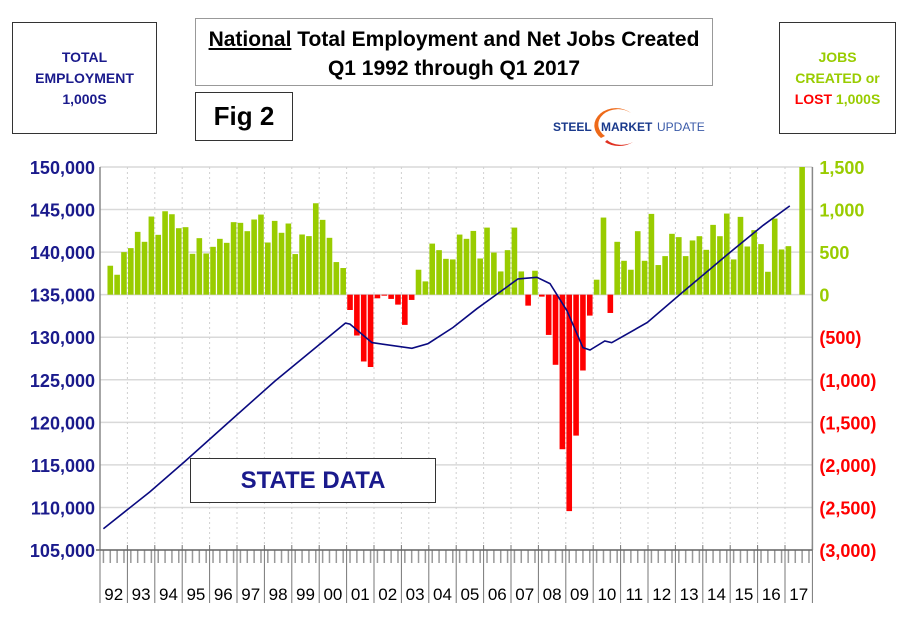 This screenshot has width=910, height=622. What do you see at coordinates (681, 127) in the screenshot?
I see `logo-word-update: UPDATE` at bounding box center [681, 127].